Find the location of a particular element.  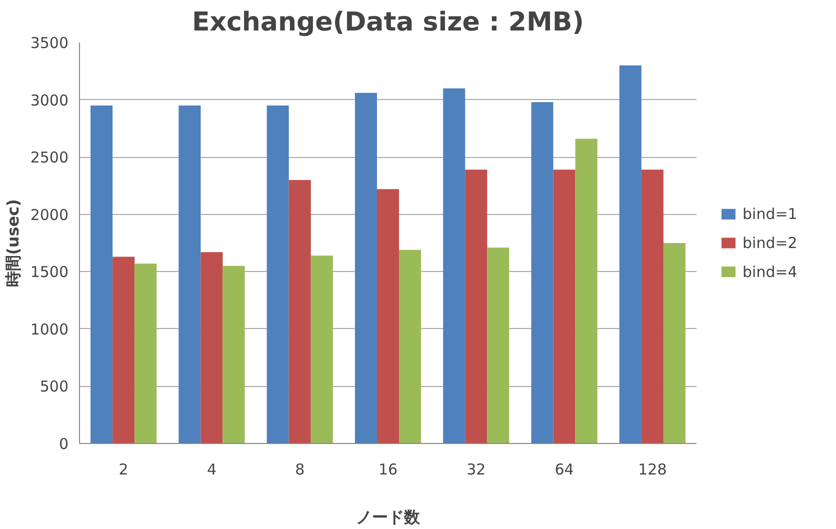

x-tick-label: 32 is located at coordinates (476, 469).